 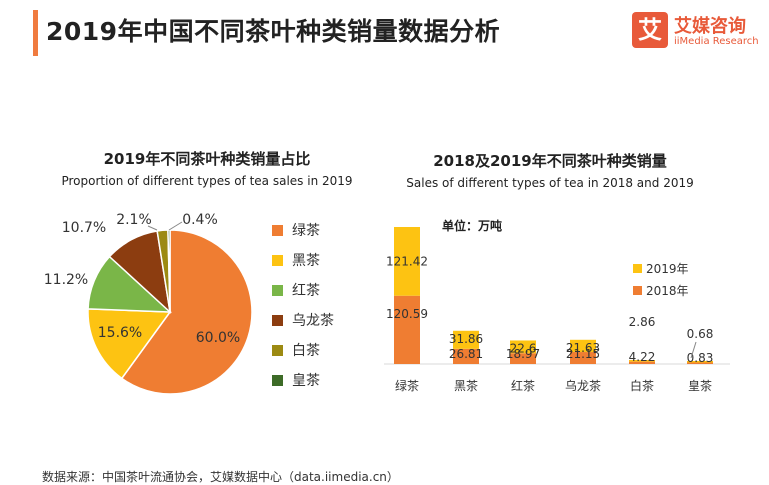 What do you see at coordinates (66, 280) in the screenshot?
I see `pie-slice-label: 11.2%` at bounding box center [66, 280].